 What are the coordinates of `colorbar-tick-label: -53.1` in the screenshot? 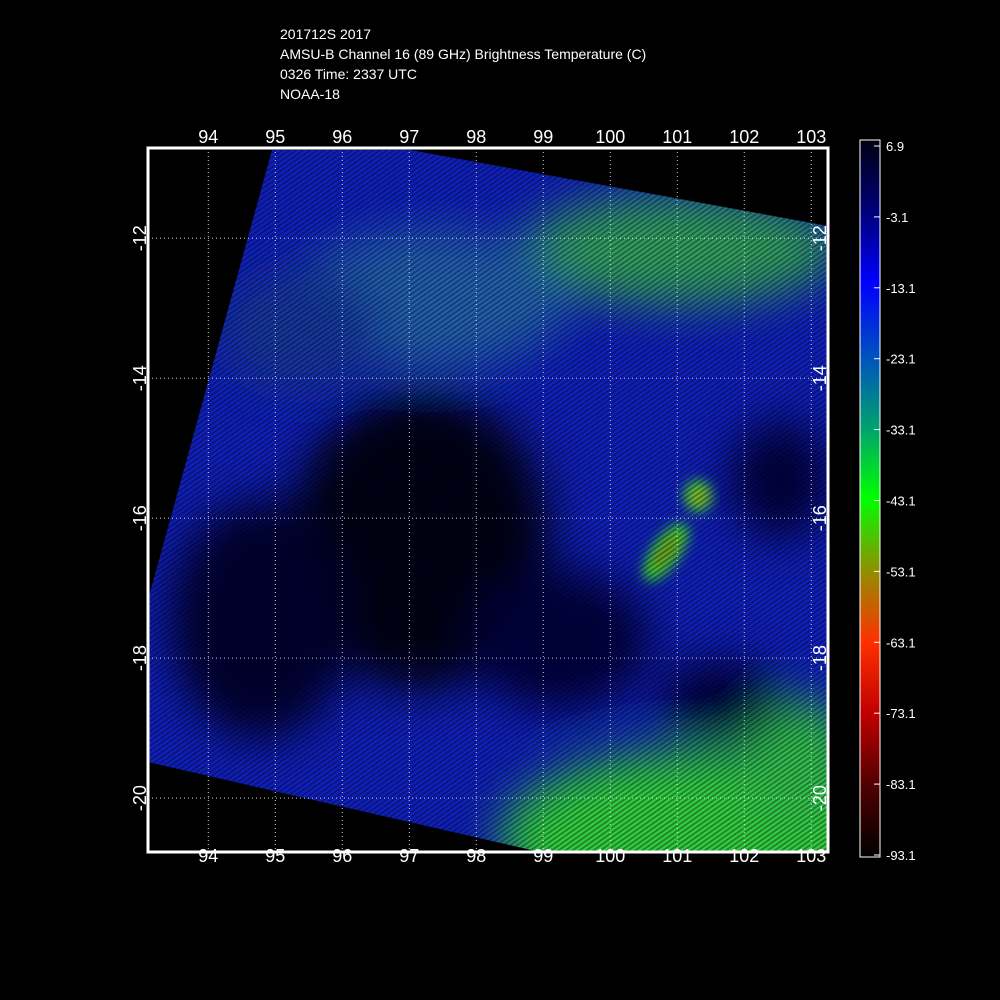 It's located at (901, 571).